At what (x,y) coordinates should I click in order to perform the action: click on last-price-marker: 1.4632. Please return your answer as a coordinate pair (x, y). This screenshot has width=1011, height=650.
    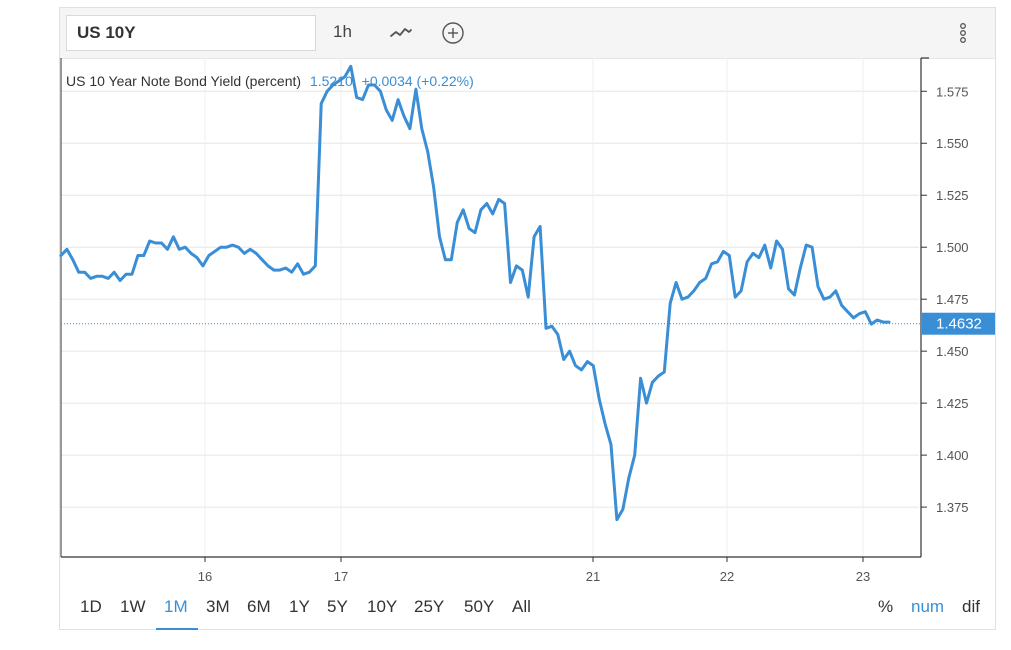
    Looking at the image, I should click on (958, 323).